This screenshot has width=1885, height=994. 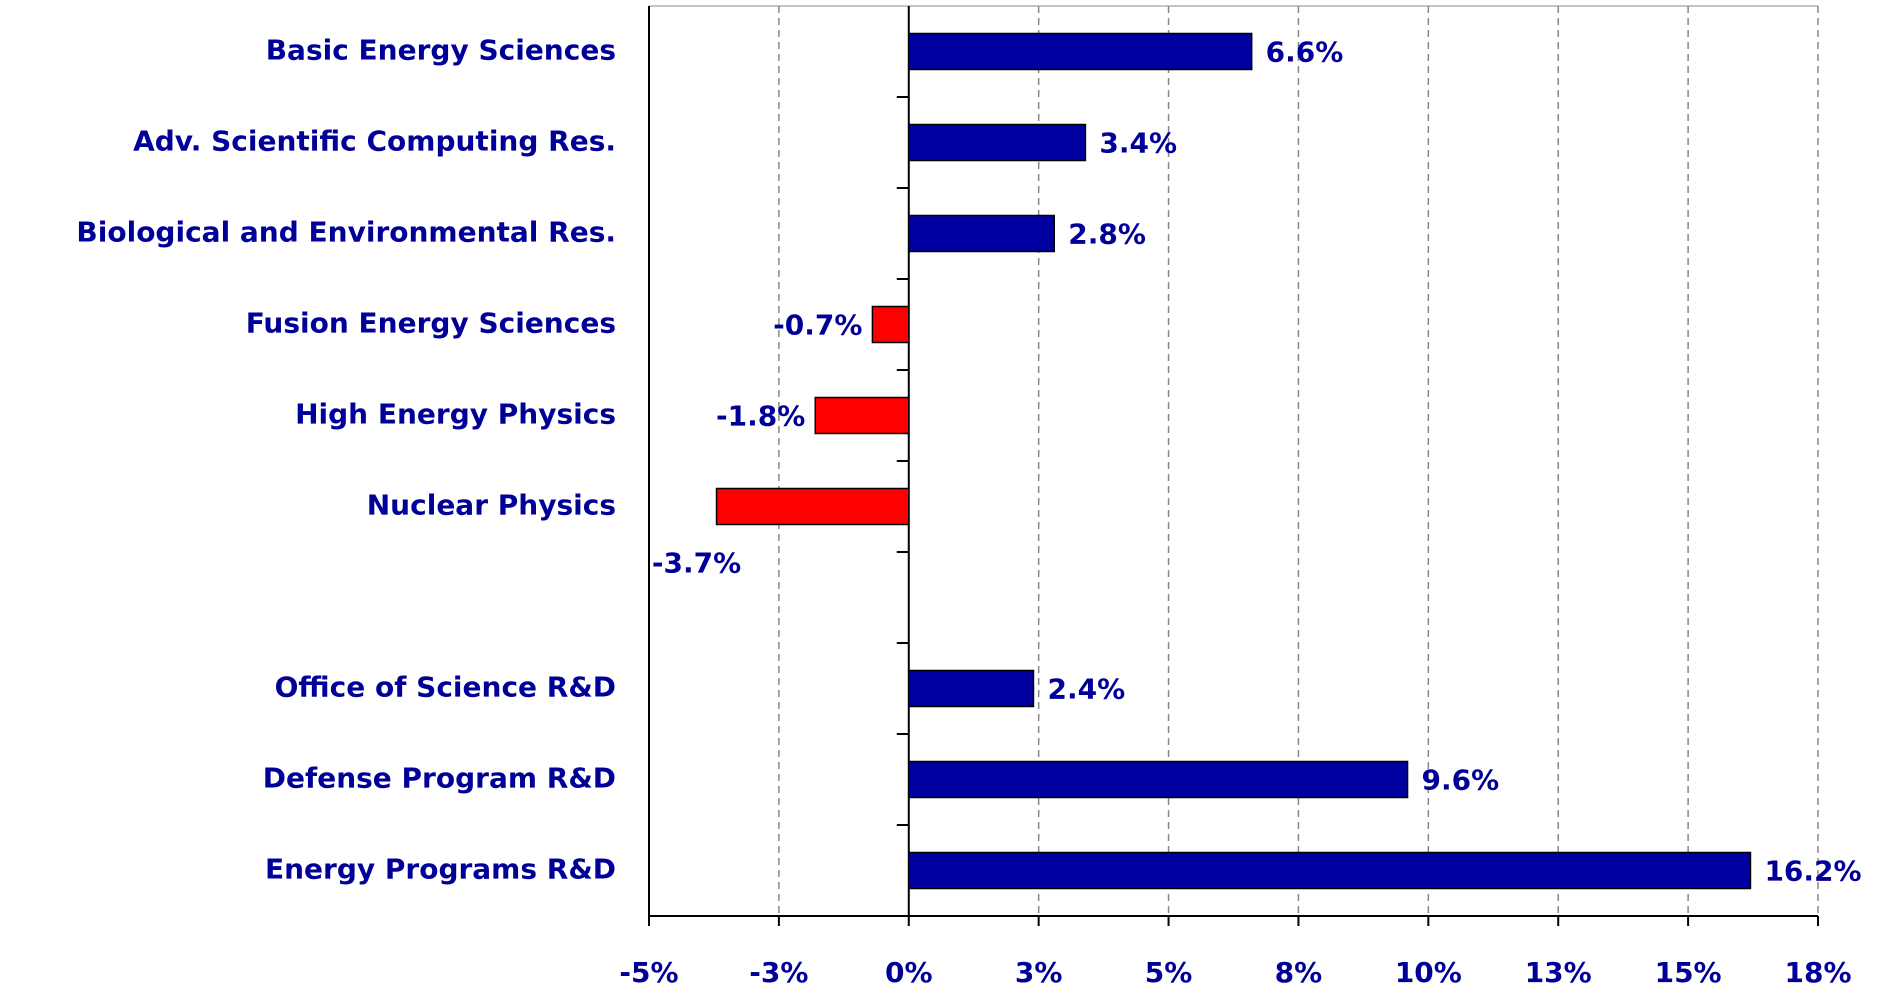 I want to click on x-tick-label: 3%, so click(x=1039, y=972).